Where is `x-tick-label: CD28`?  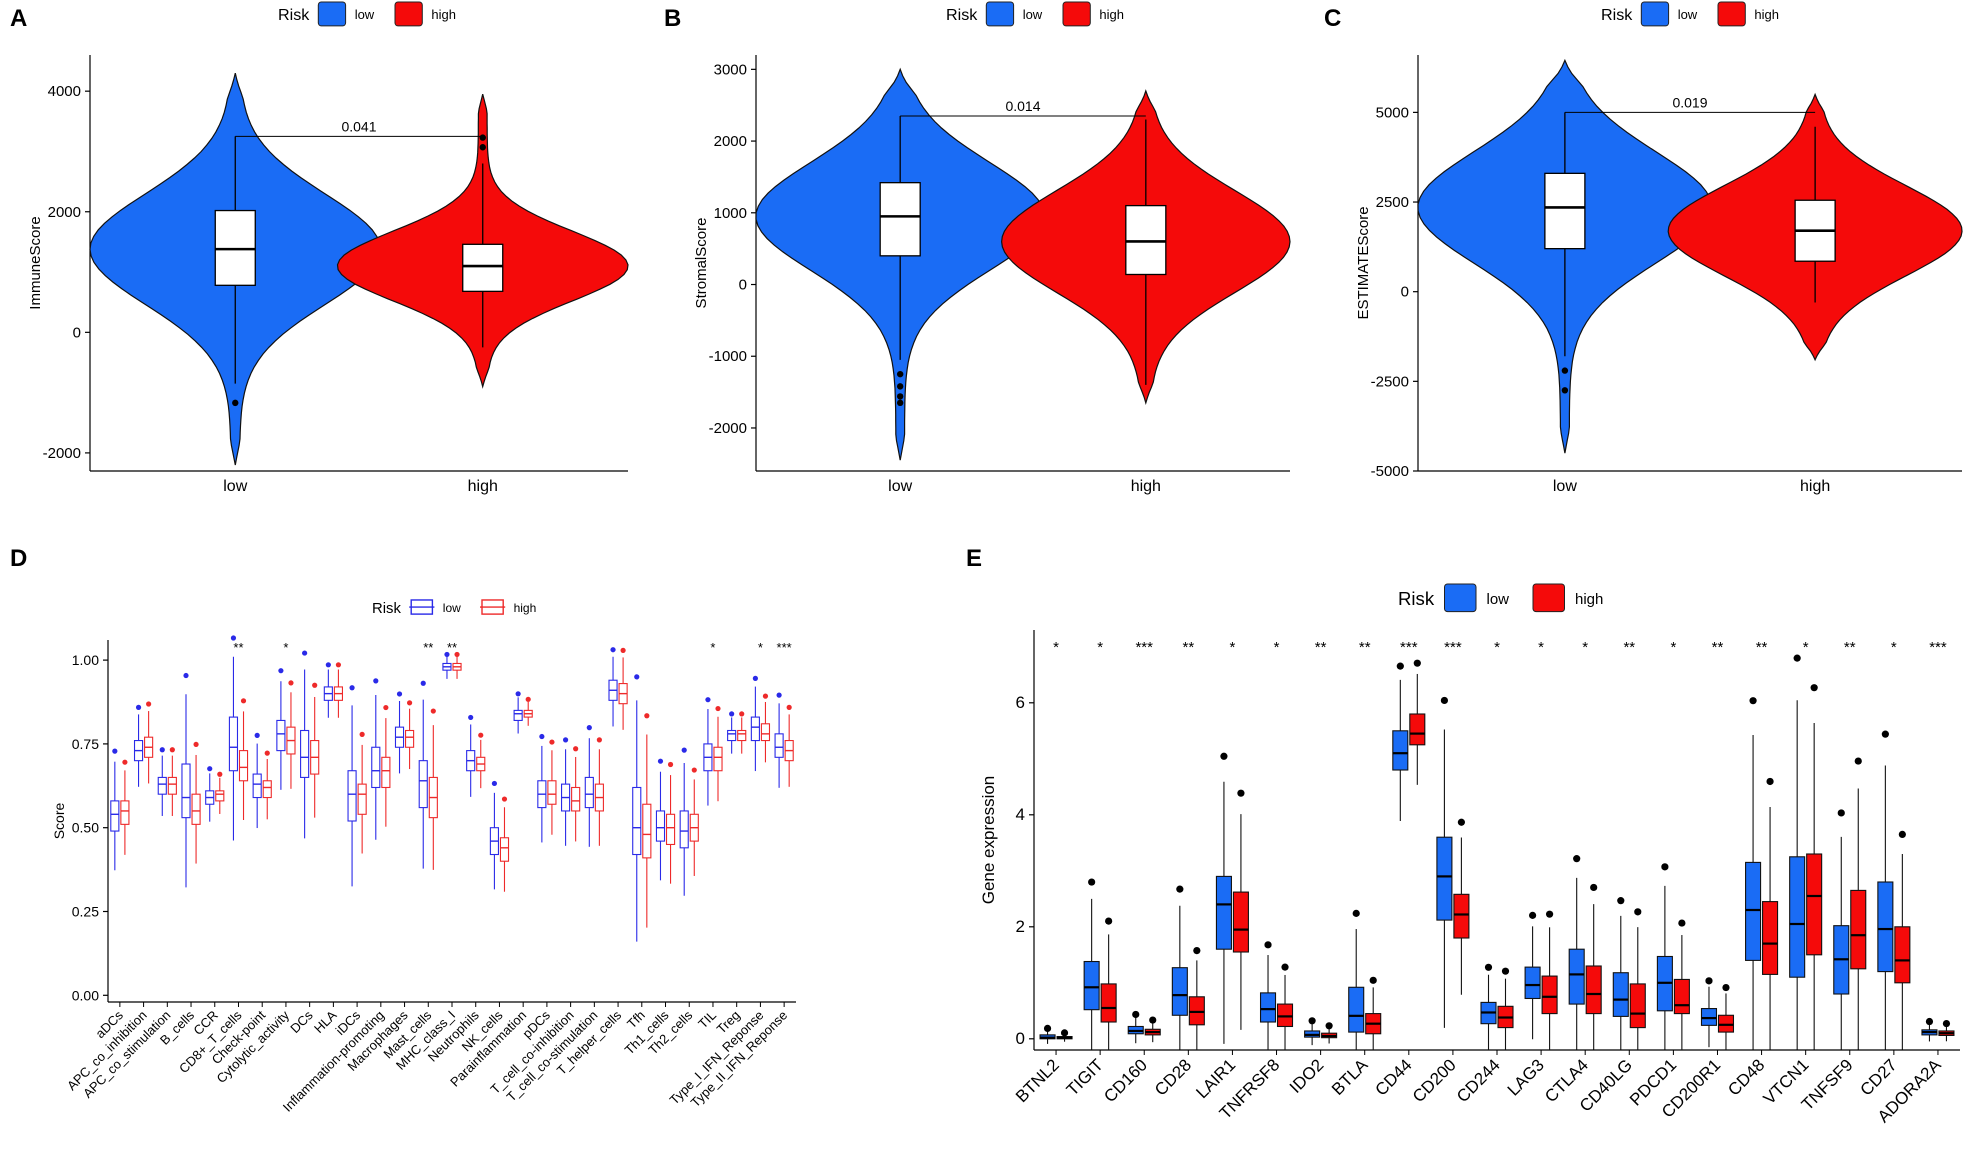
x-tick-label: CD28 is located at coordinates (1173, 1077).